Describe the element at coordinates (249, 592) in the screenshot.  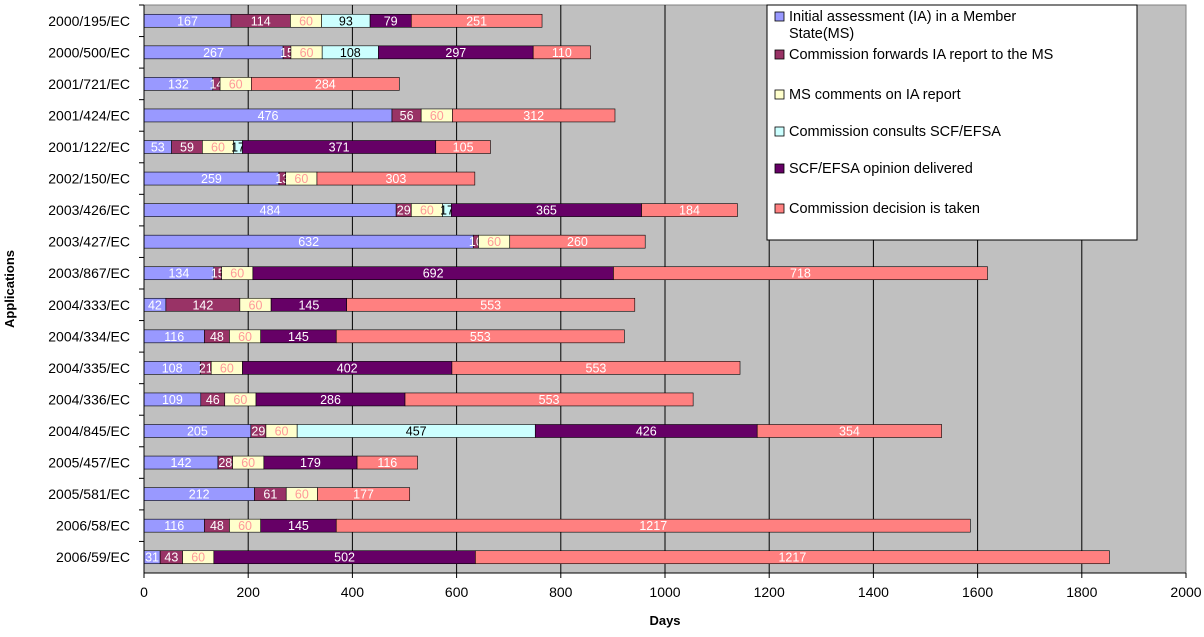
I see `x-tick-label-1: 200` at that location.